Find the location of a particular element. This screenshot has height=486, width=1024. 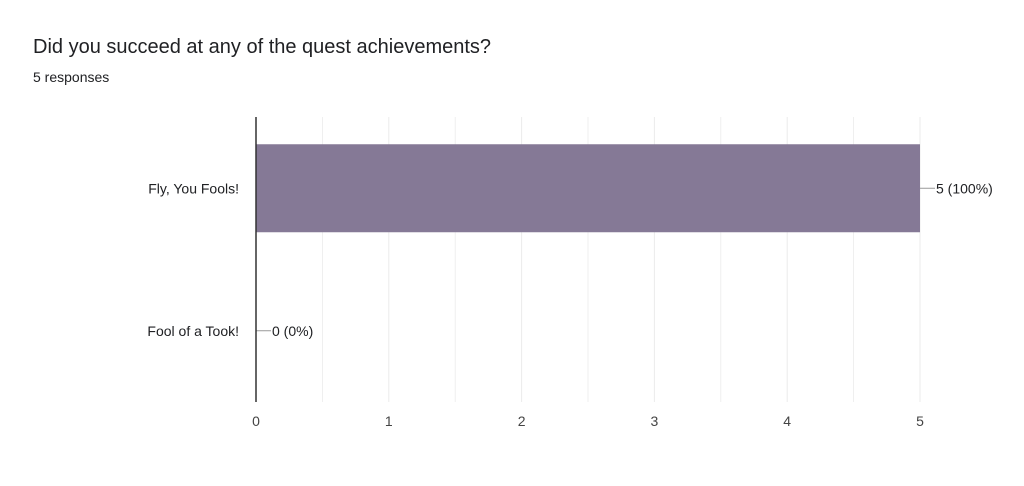

x-tick-label: 0 is located at coordinates (256, 421).